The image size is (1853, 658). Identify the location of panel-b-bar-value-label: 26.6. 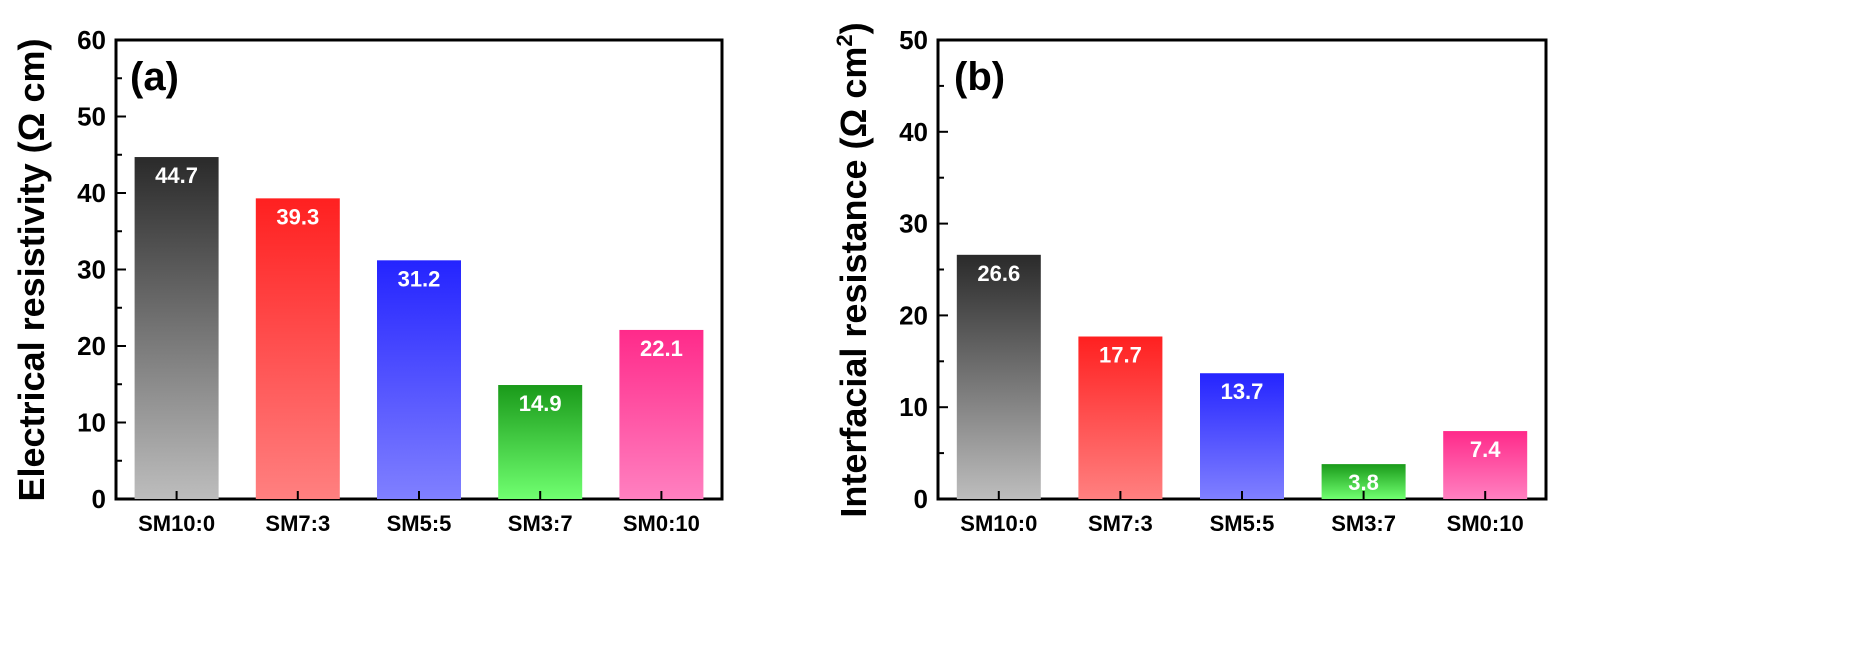
(998, 273).